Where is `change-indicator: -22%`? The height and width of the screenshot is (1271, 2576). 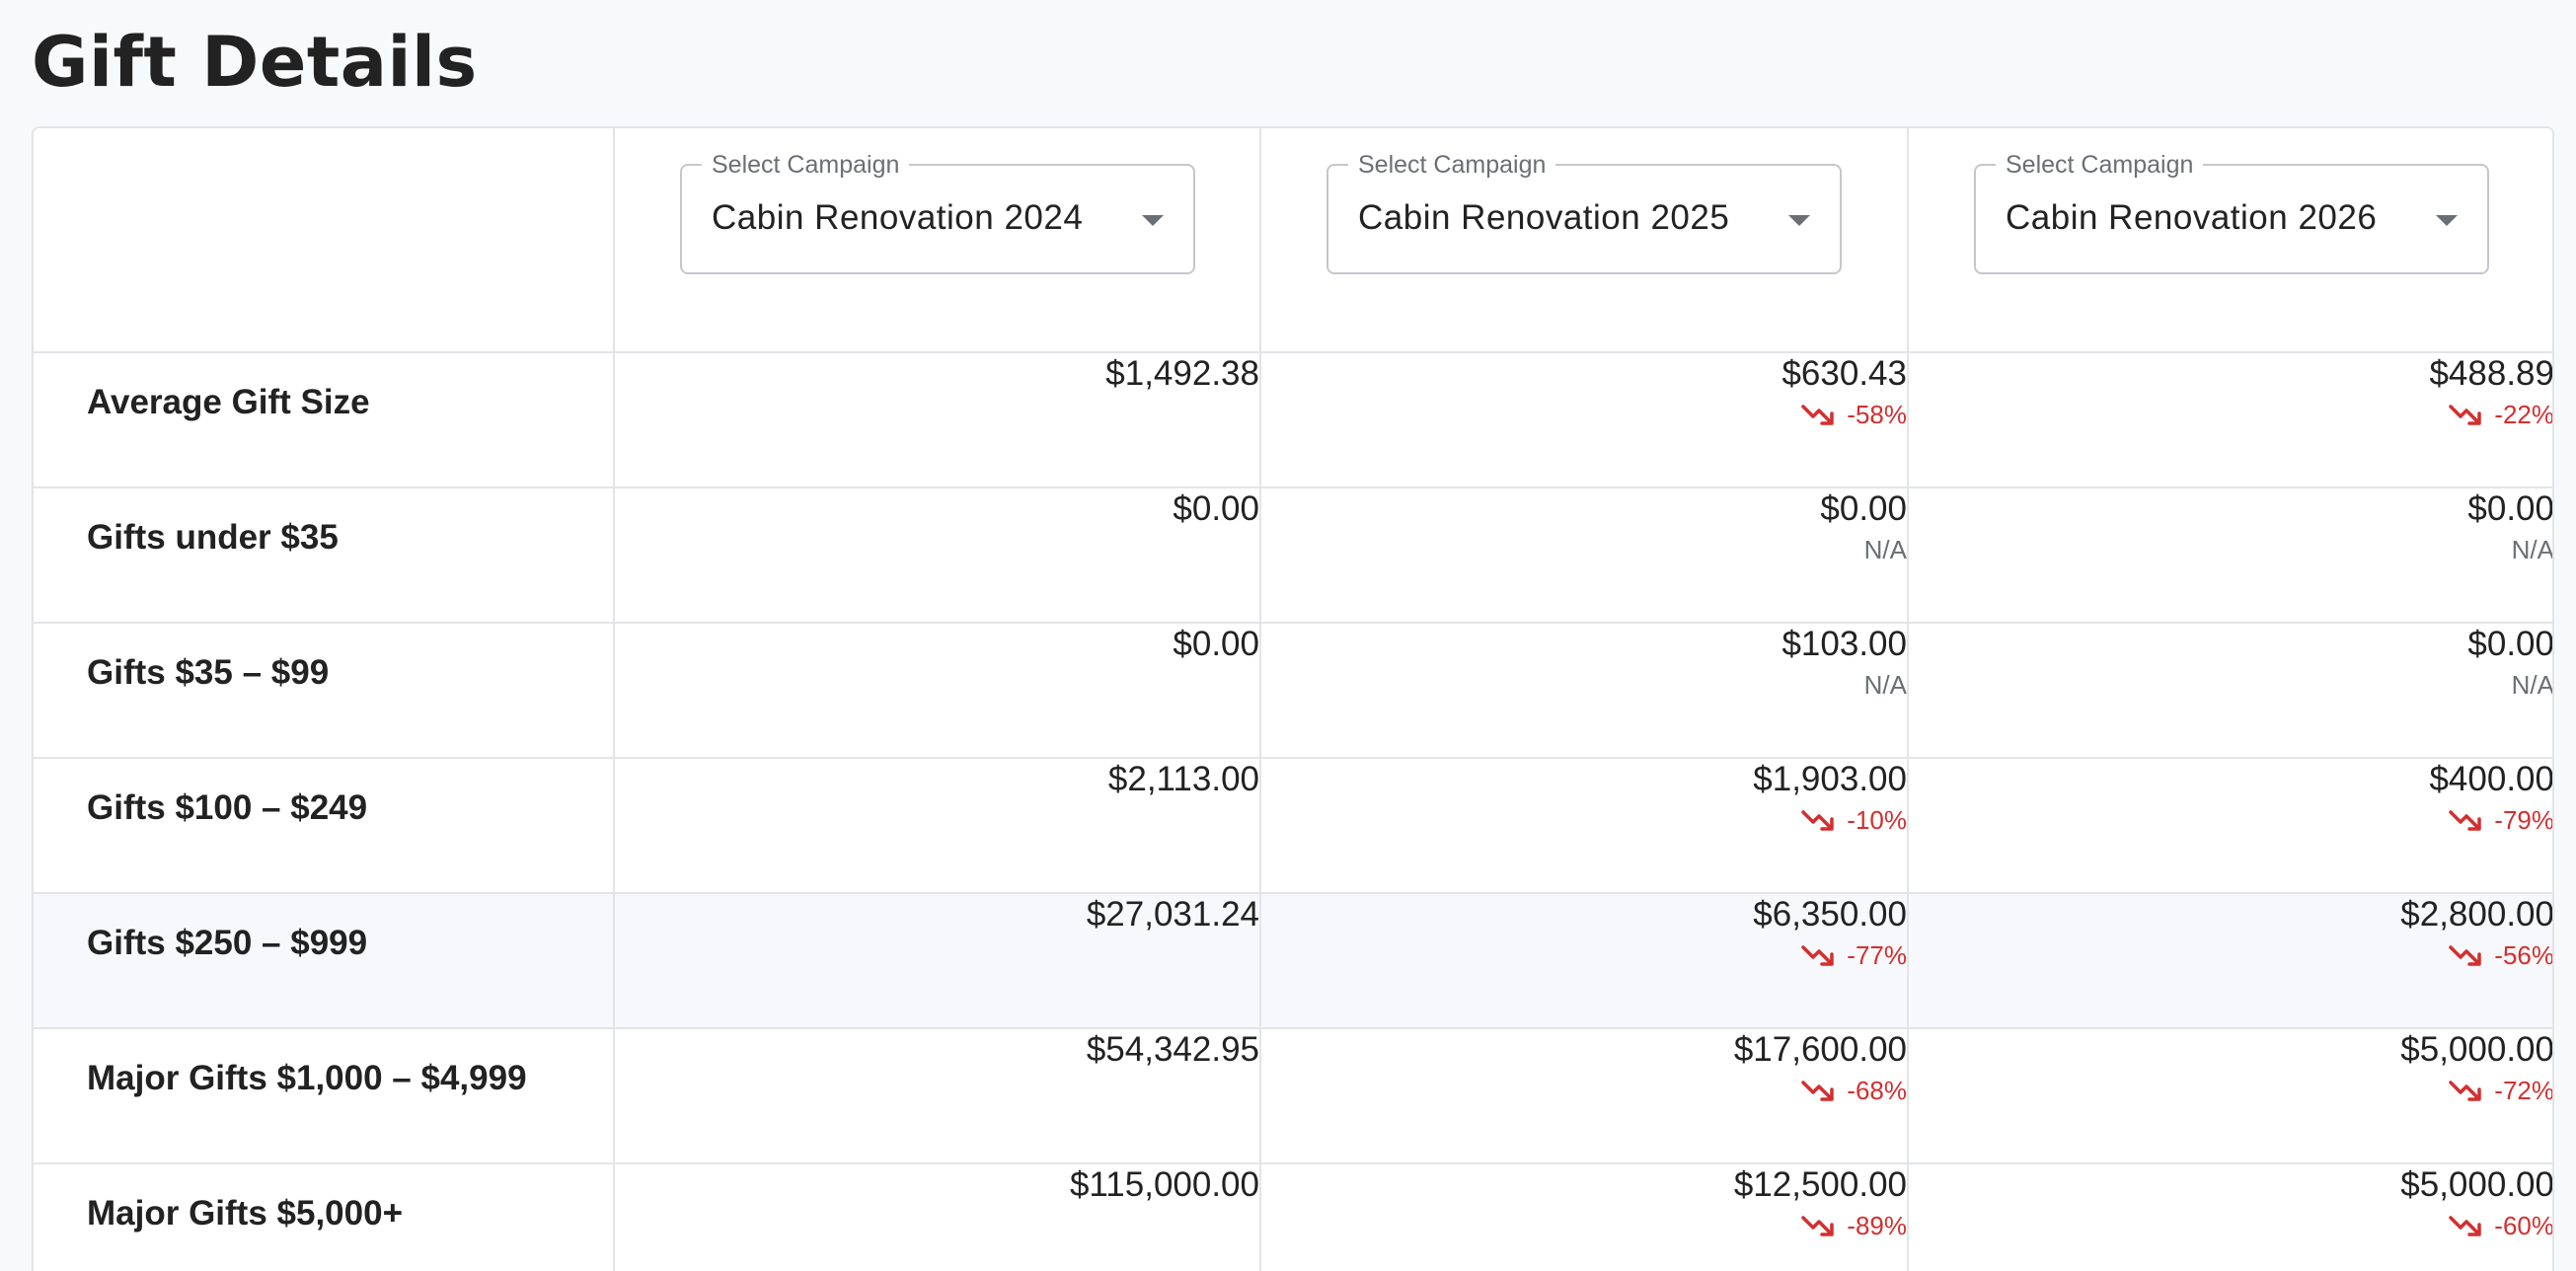
change-indicator: -22% is located at coordinates (2231, 414).